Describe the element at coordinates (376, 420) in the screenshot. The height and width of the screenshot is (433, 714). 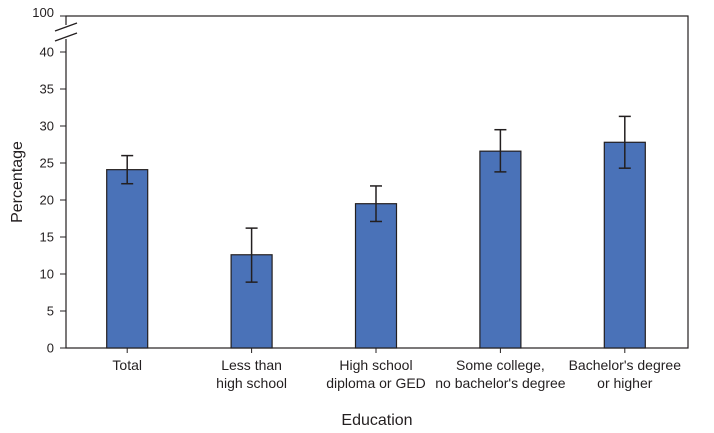
I see `x-axis-title: Education` at that location.